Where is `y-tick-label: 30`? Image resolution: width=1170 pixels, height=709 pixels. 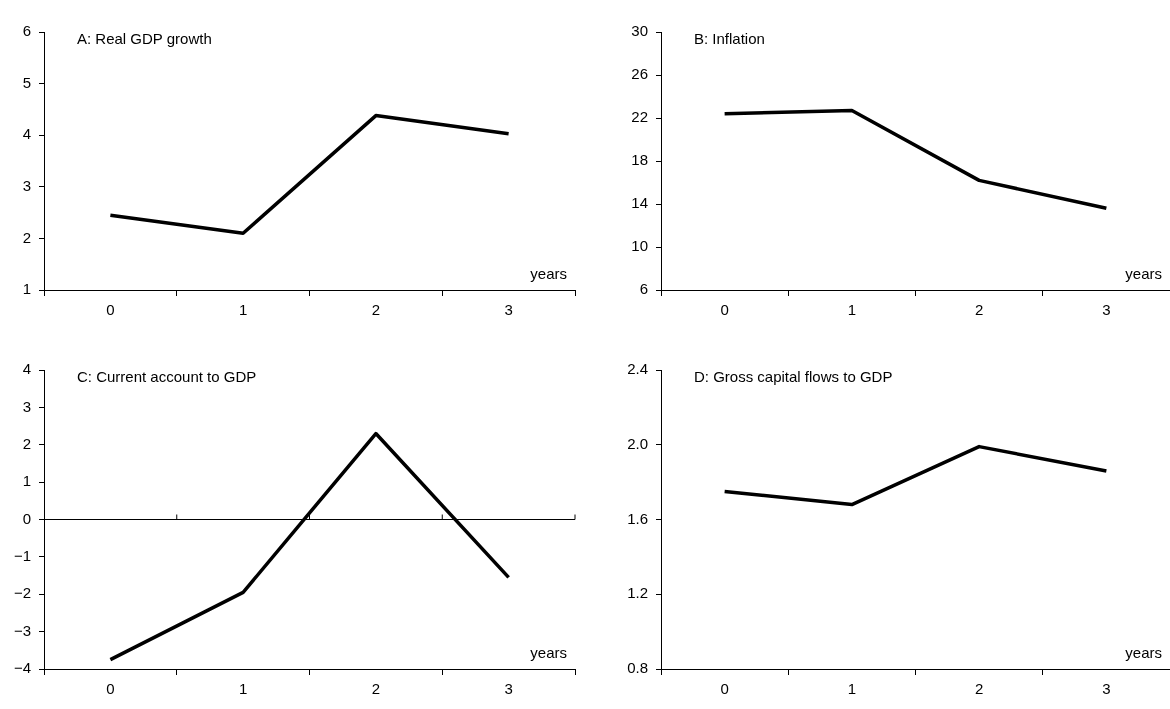
y-tick-label: 30 is located at coordinates (639, 31).